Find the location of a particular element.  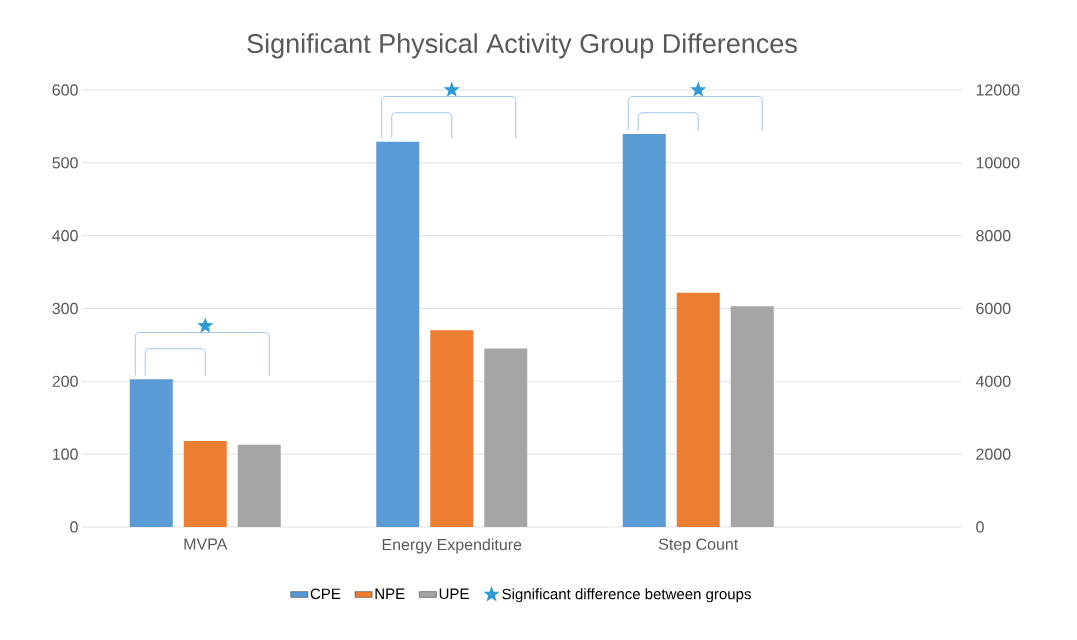

y-tick-label: 500 is located at coordinates (65, 163).